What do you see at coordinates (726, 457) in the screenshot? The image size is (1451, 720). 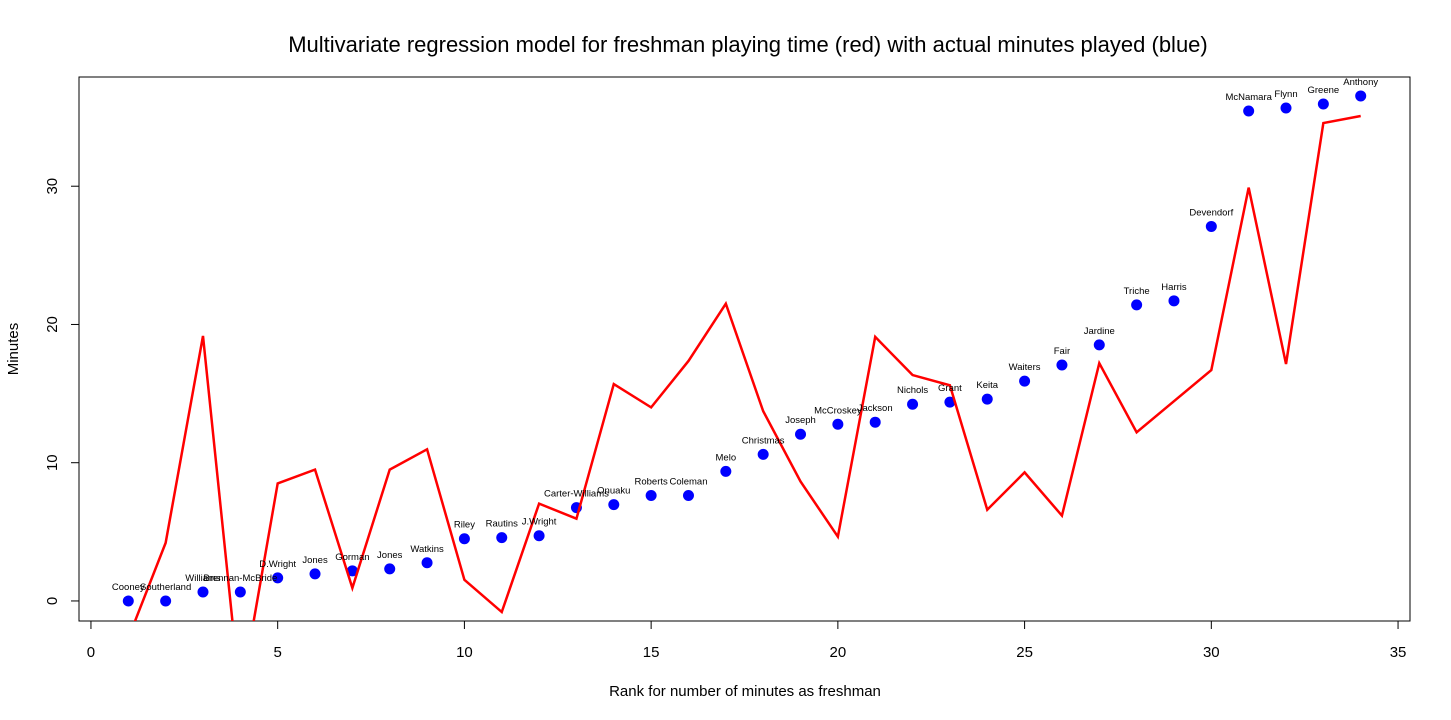 I see `point-label: Melo` at bounding box center [726, 457].